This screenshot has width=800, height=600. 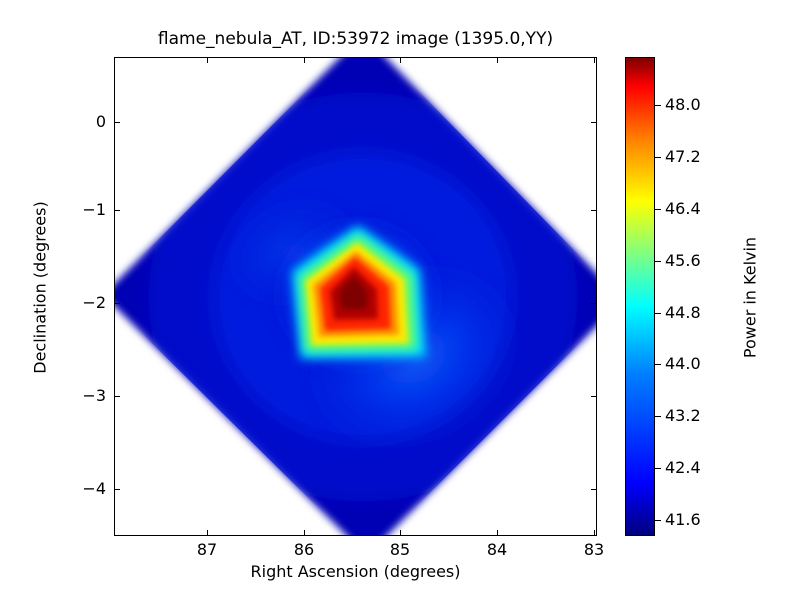 I want to click on colorbar-label-42-4: 42.4, so click(x=683, y=467).